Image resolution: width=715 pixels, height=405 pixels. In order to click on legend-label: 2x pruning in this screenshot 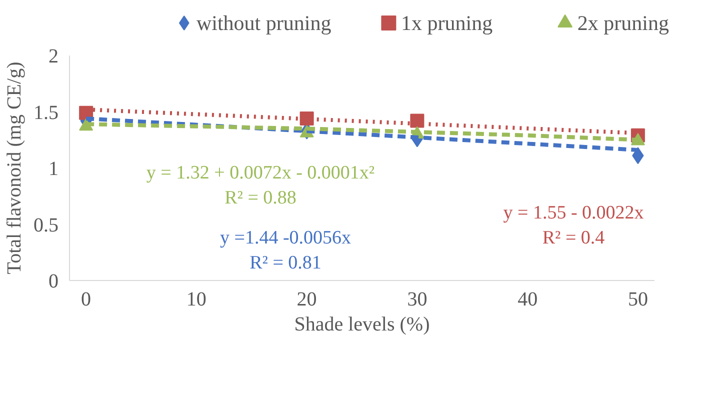, I will do `click(623, 23)`.